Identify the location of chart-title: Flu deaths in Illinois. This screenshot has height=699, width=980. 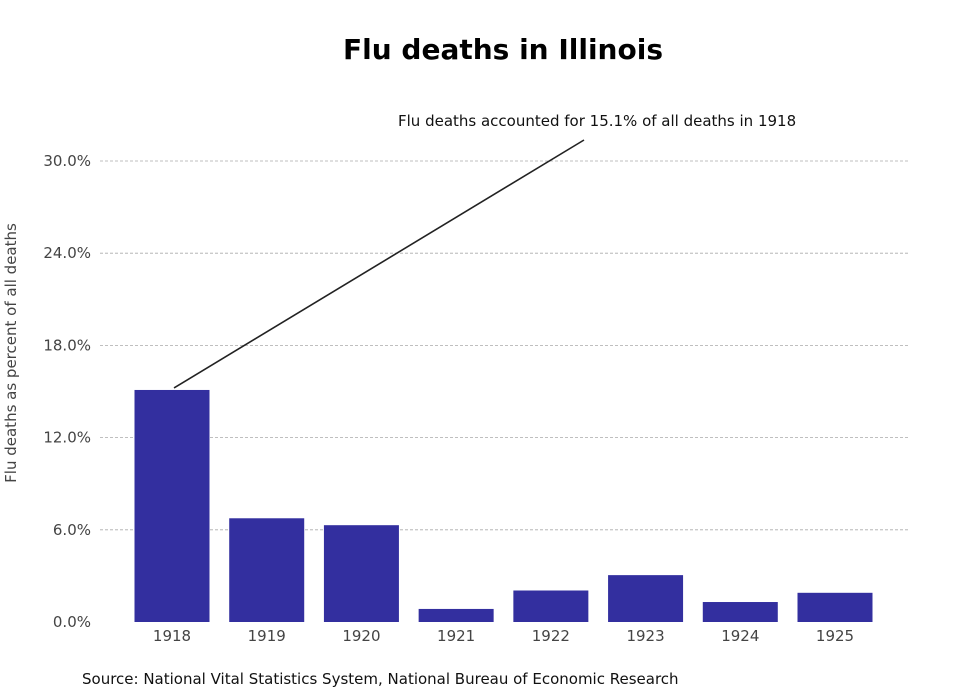
(503, 49).